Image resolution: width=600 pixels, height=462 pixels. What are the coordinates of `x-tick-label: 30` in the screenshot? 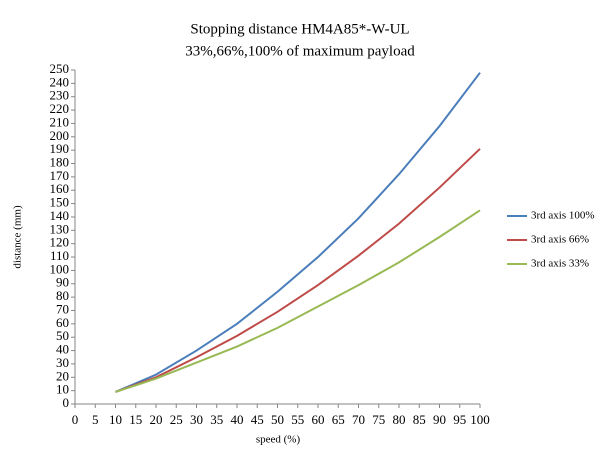 It's located at (196, 419).